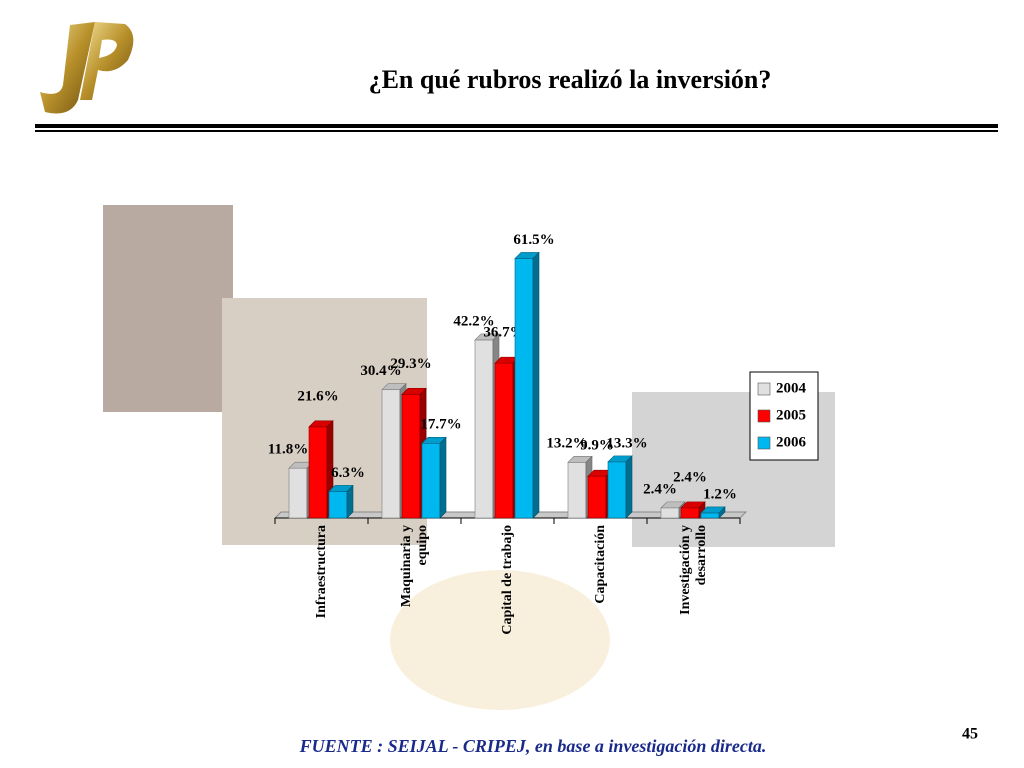 The height and width of the screenshot is (768, 1024). Describe the element at coordinates (570, 79) in the screenshot. I see `chart-title: ¿En qué rubros realizó la inversión?` at that location.